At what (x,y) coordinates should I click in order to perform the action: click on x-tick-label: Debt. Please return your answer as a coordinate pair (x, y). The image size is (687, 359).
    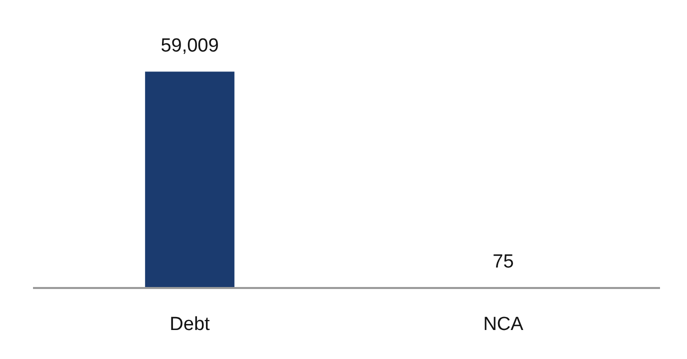
    Looking at the image, I should click on (190, 324).